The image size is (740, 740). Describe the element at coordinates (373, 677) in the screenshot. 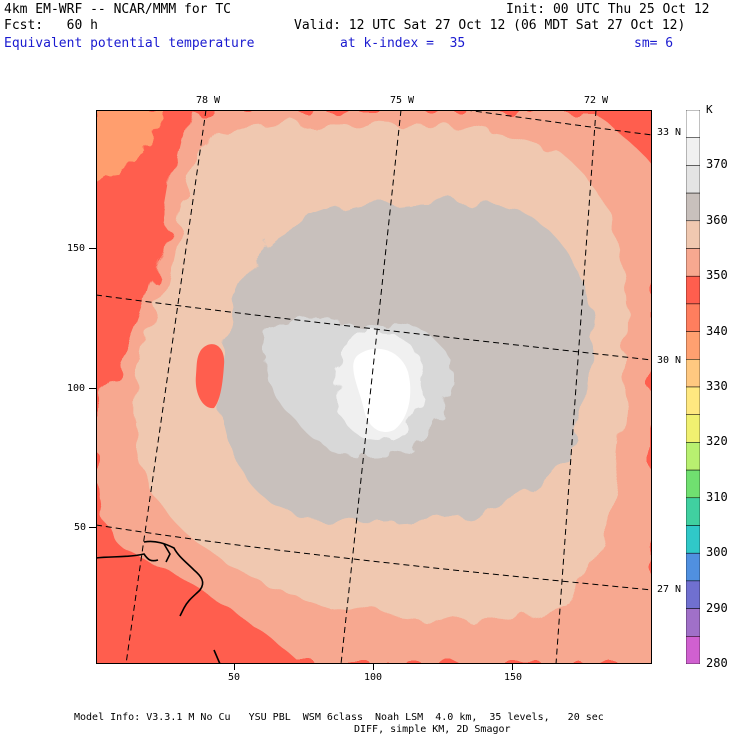

I see `x-tick-100: 100` at that location.